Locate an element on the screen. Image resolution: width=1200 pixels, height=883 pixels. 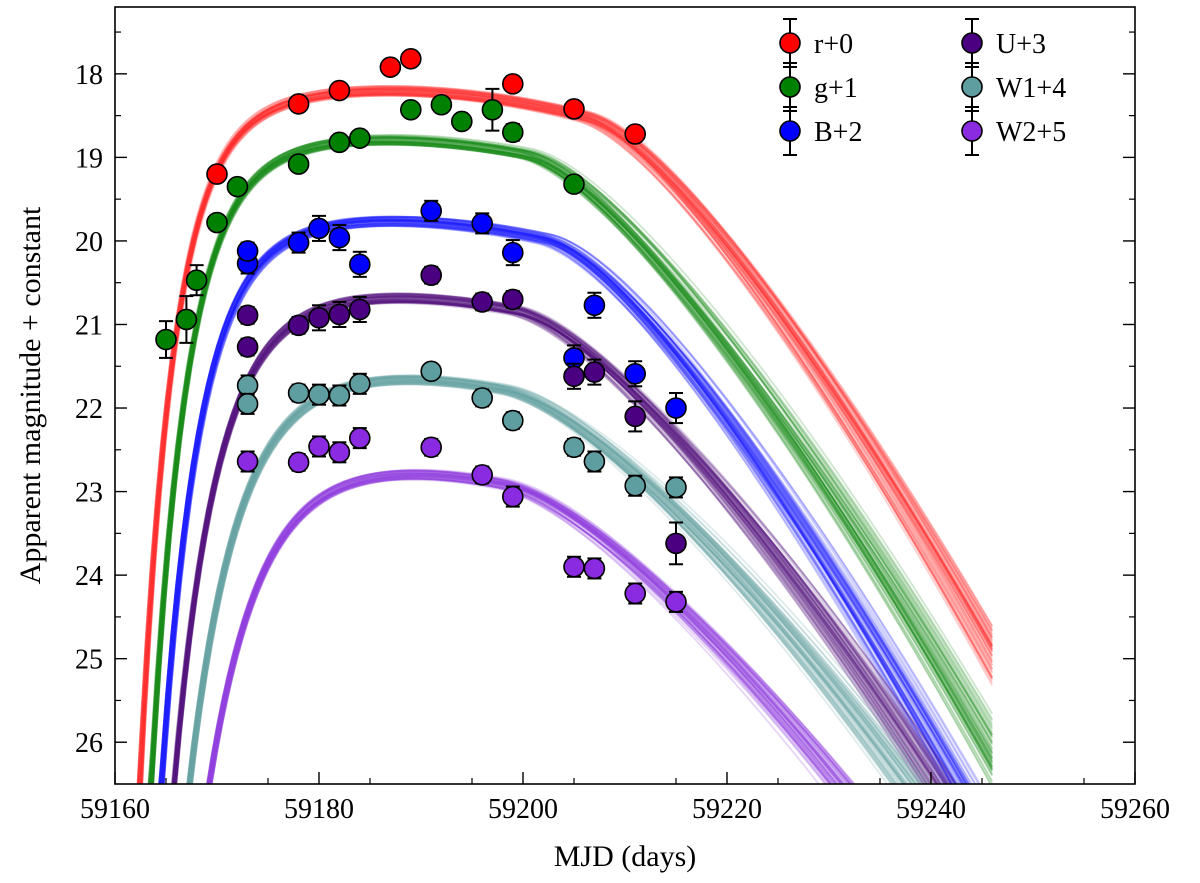
legend-label: U+3 is located at coordinates (1021, 44).